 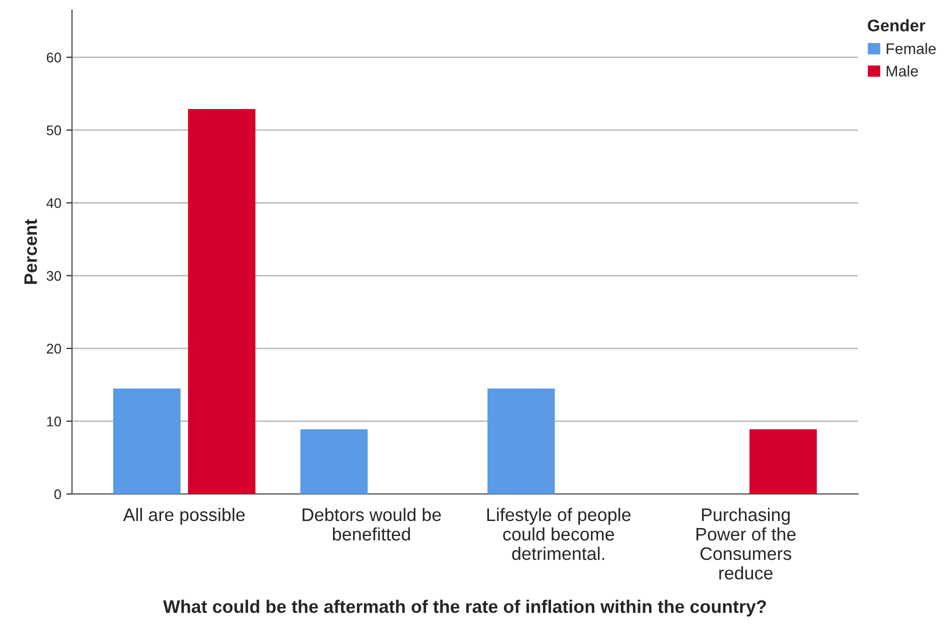 What do you see at coordinates (54, 130) in the screenshot?
I see `y-tick-label: 50` at bounding box center [54, 130].